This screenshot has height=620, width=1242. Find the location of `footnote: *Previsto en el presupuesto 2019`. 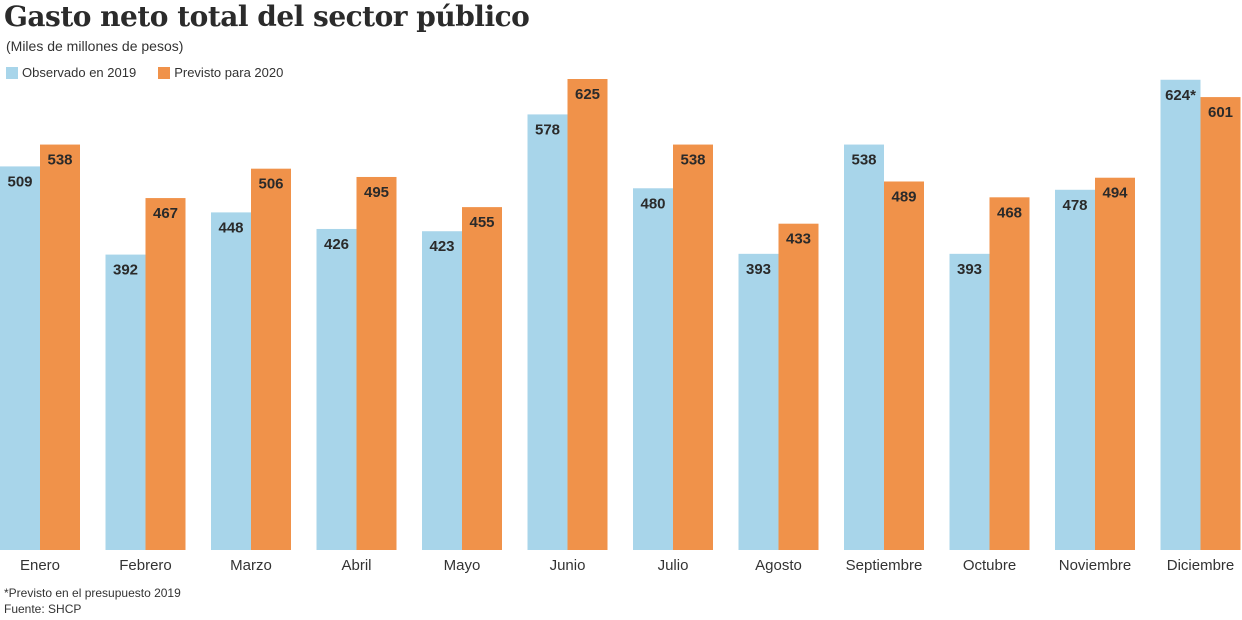

footnote: *Previsto en el presupuesto 2019 is located at coordinates (92, 593).